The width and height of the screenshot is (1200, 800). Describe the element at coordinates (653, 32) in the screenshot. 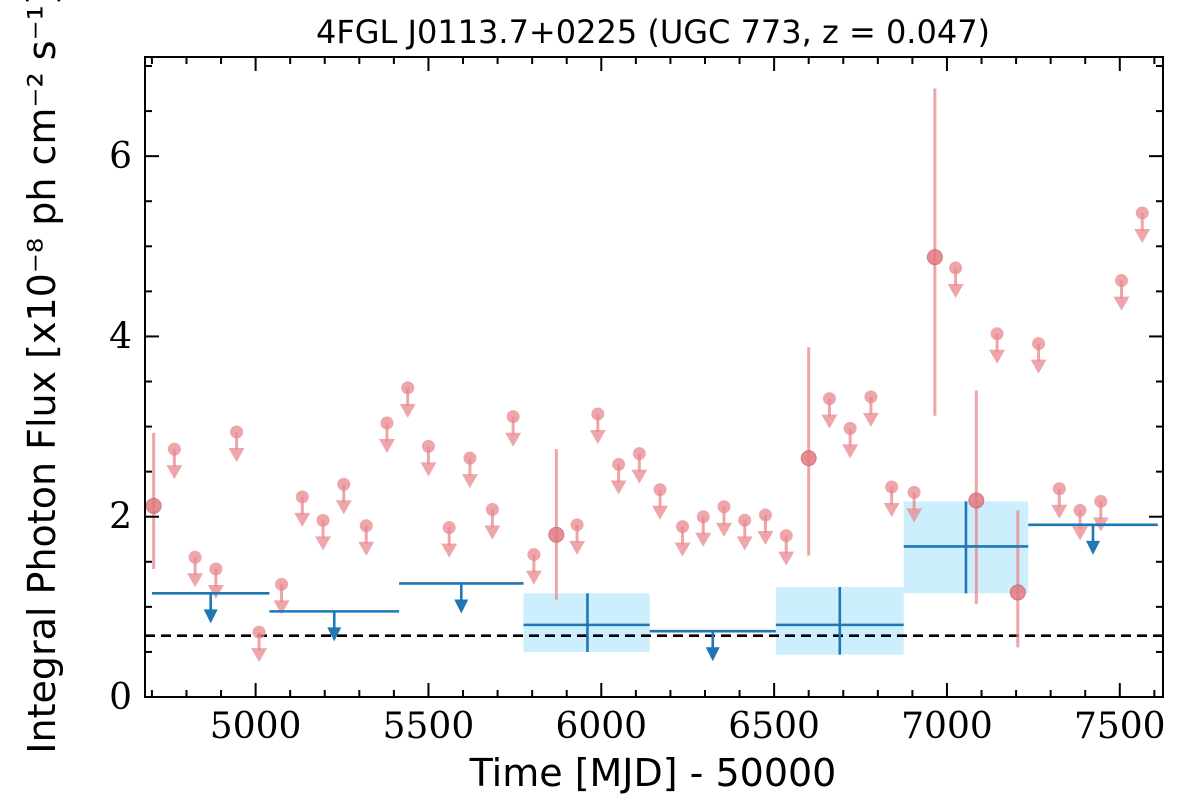

I see `chart-title: 4FGL J0113.7+0225 (UGC 773, z = 0.047)` at that location.